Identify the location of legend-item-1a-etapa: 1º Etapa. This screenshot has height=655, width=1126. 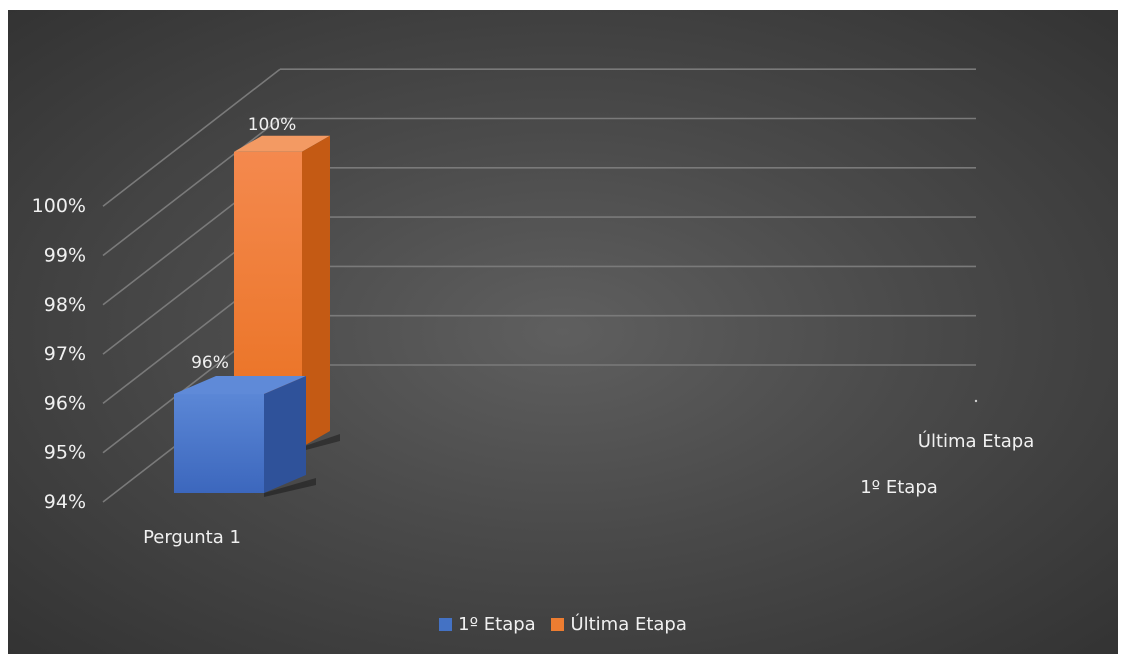
(487, 624).